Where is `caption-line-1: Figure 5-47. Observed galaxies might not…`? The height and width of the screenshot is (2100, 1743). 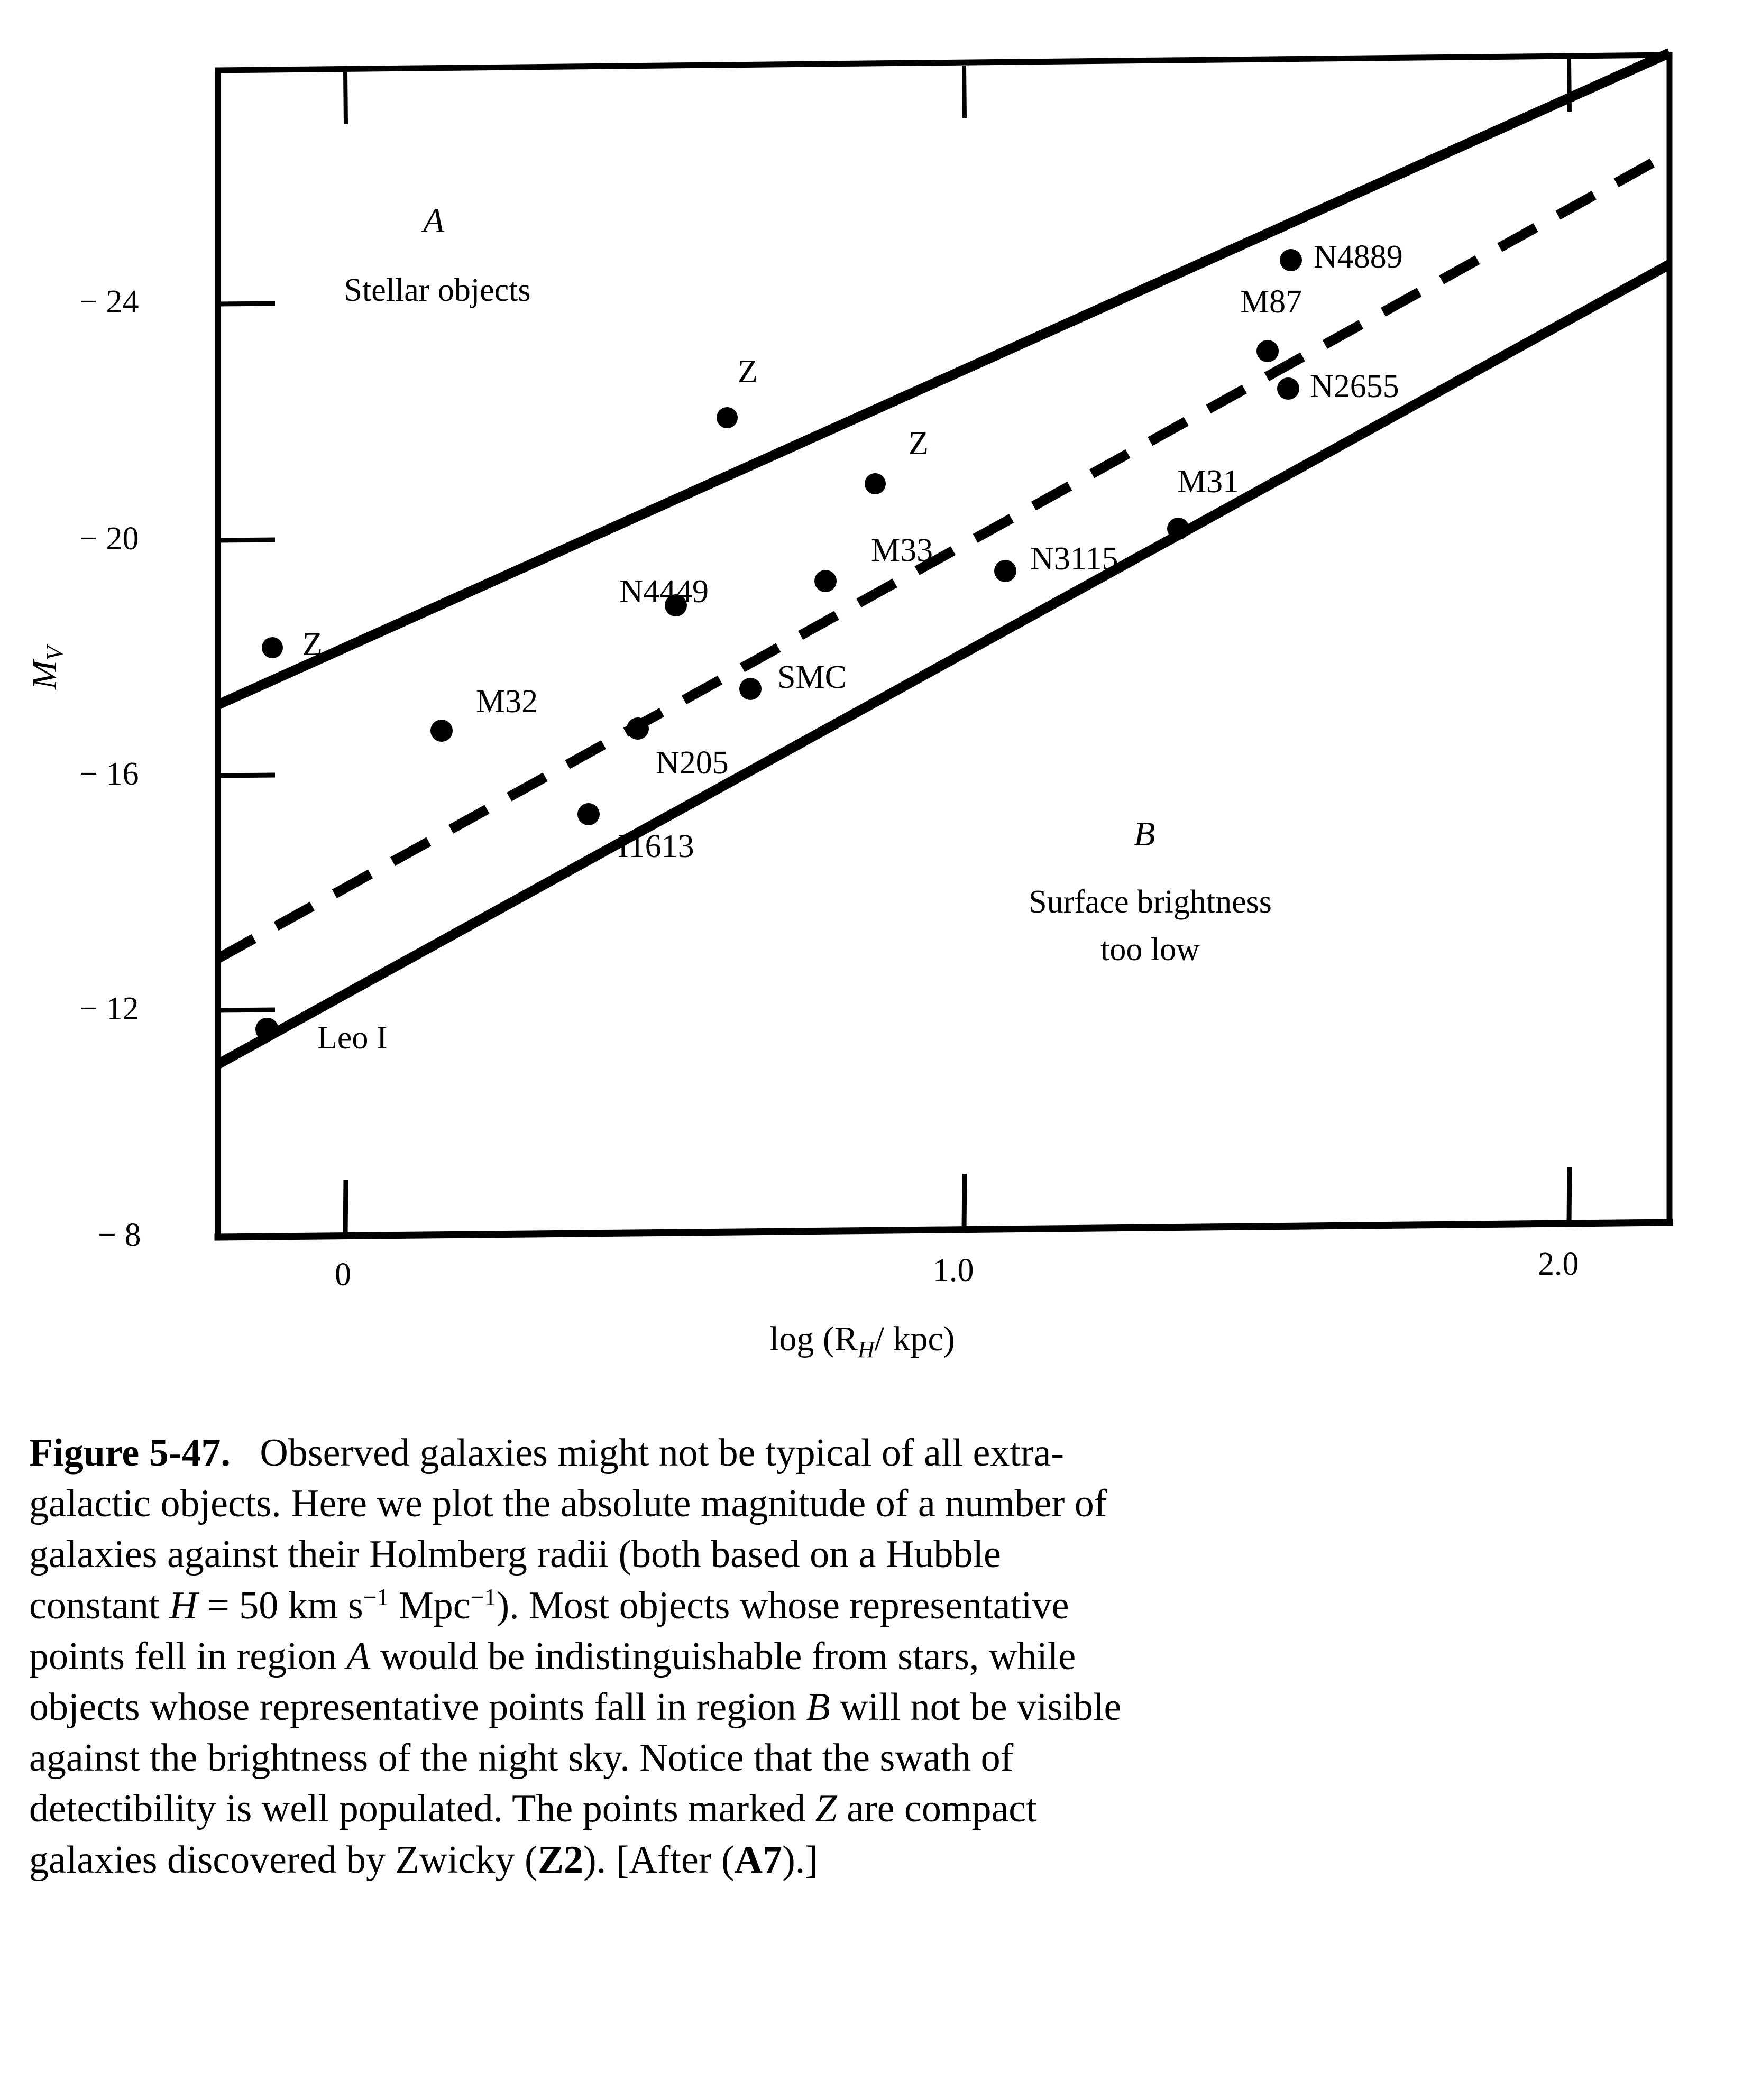 caption-line-1: Figure 5-47. Observed galaxies might not… is located at coordinates (870, 1453).